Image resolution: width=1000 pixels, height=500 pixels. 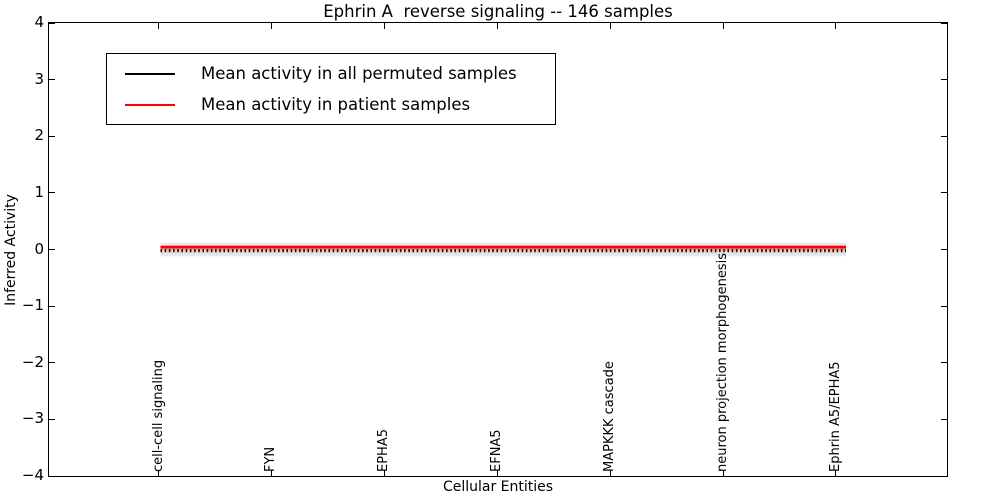 I want to click on y-tick-label: 2, so click(x=39, y=135).